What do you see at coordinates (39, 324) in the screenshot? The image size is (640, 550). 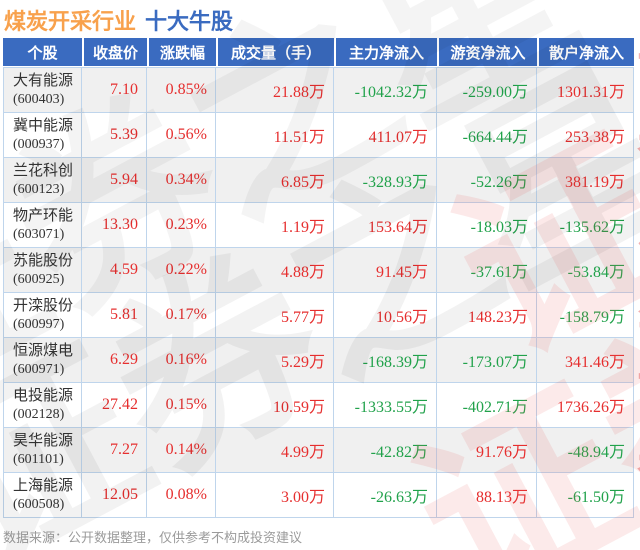 I see `stock-code: (600997)` at bounding box center [39, 324].